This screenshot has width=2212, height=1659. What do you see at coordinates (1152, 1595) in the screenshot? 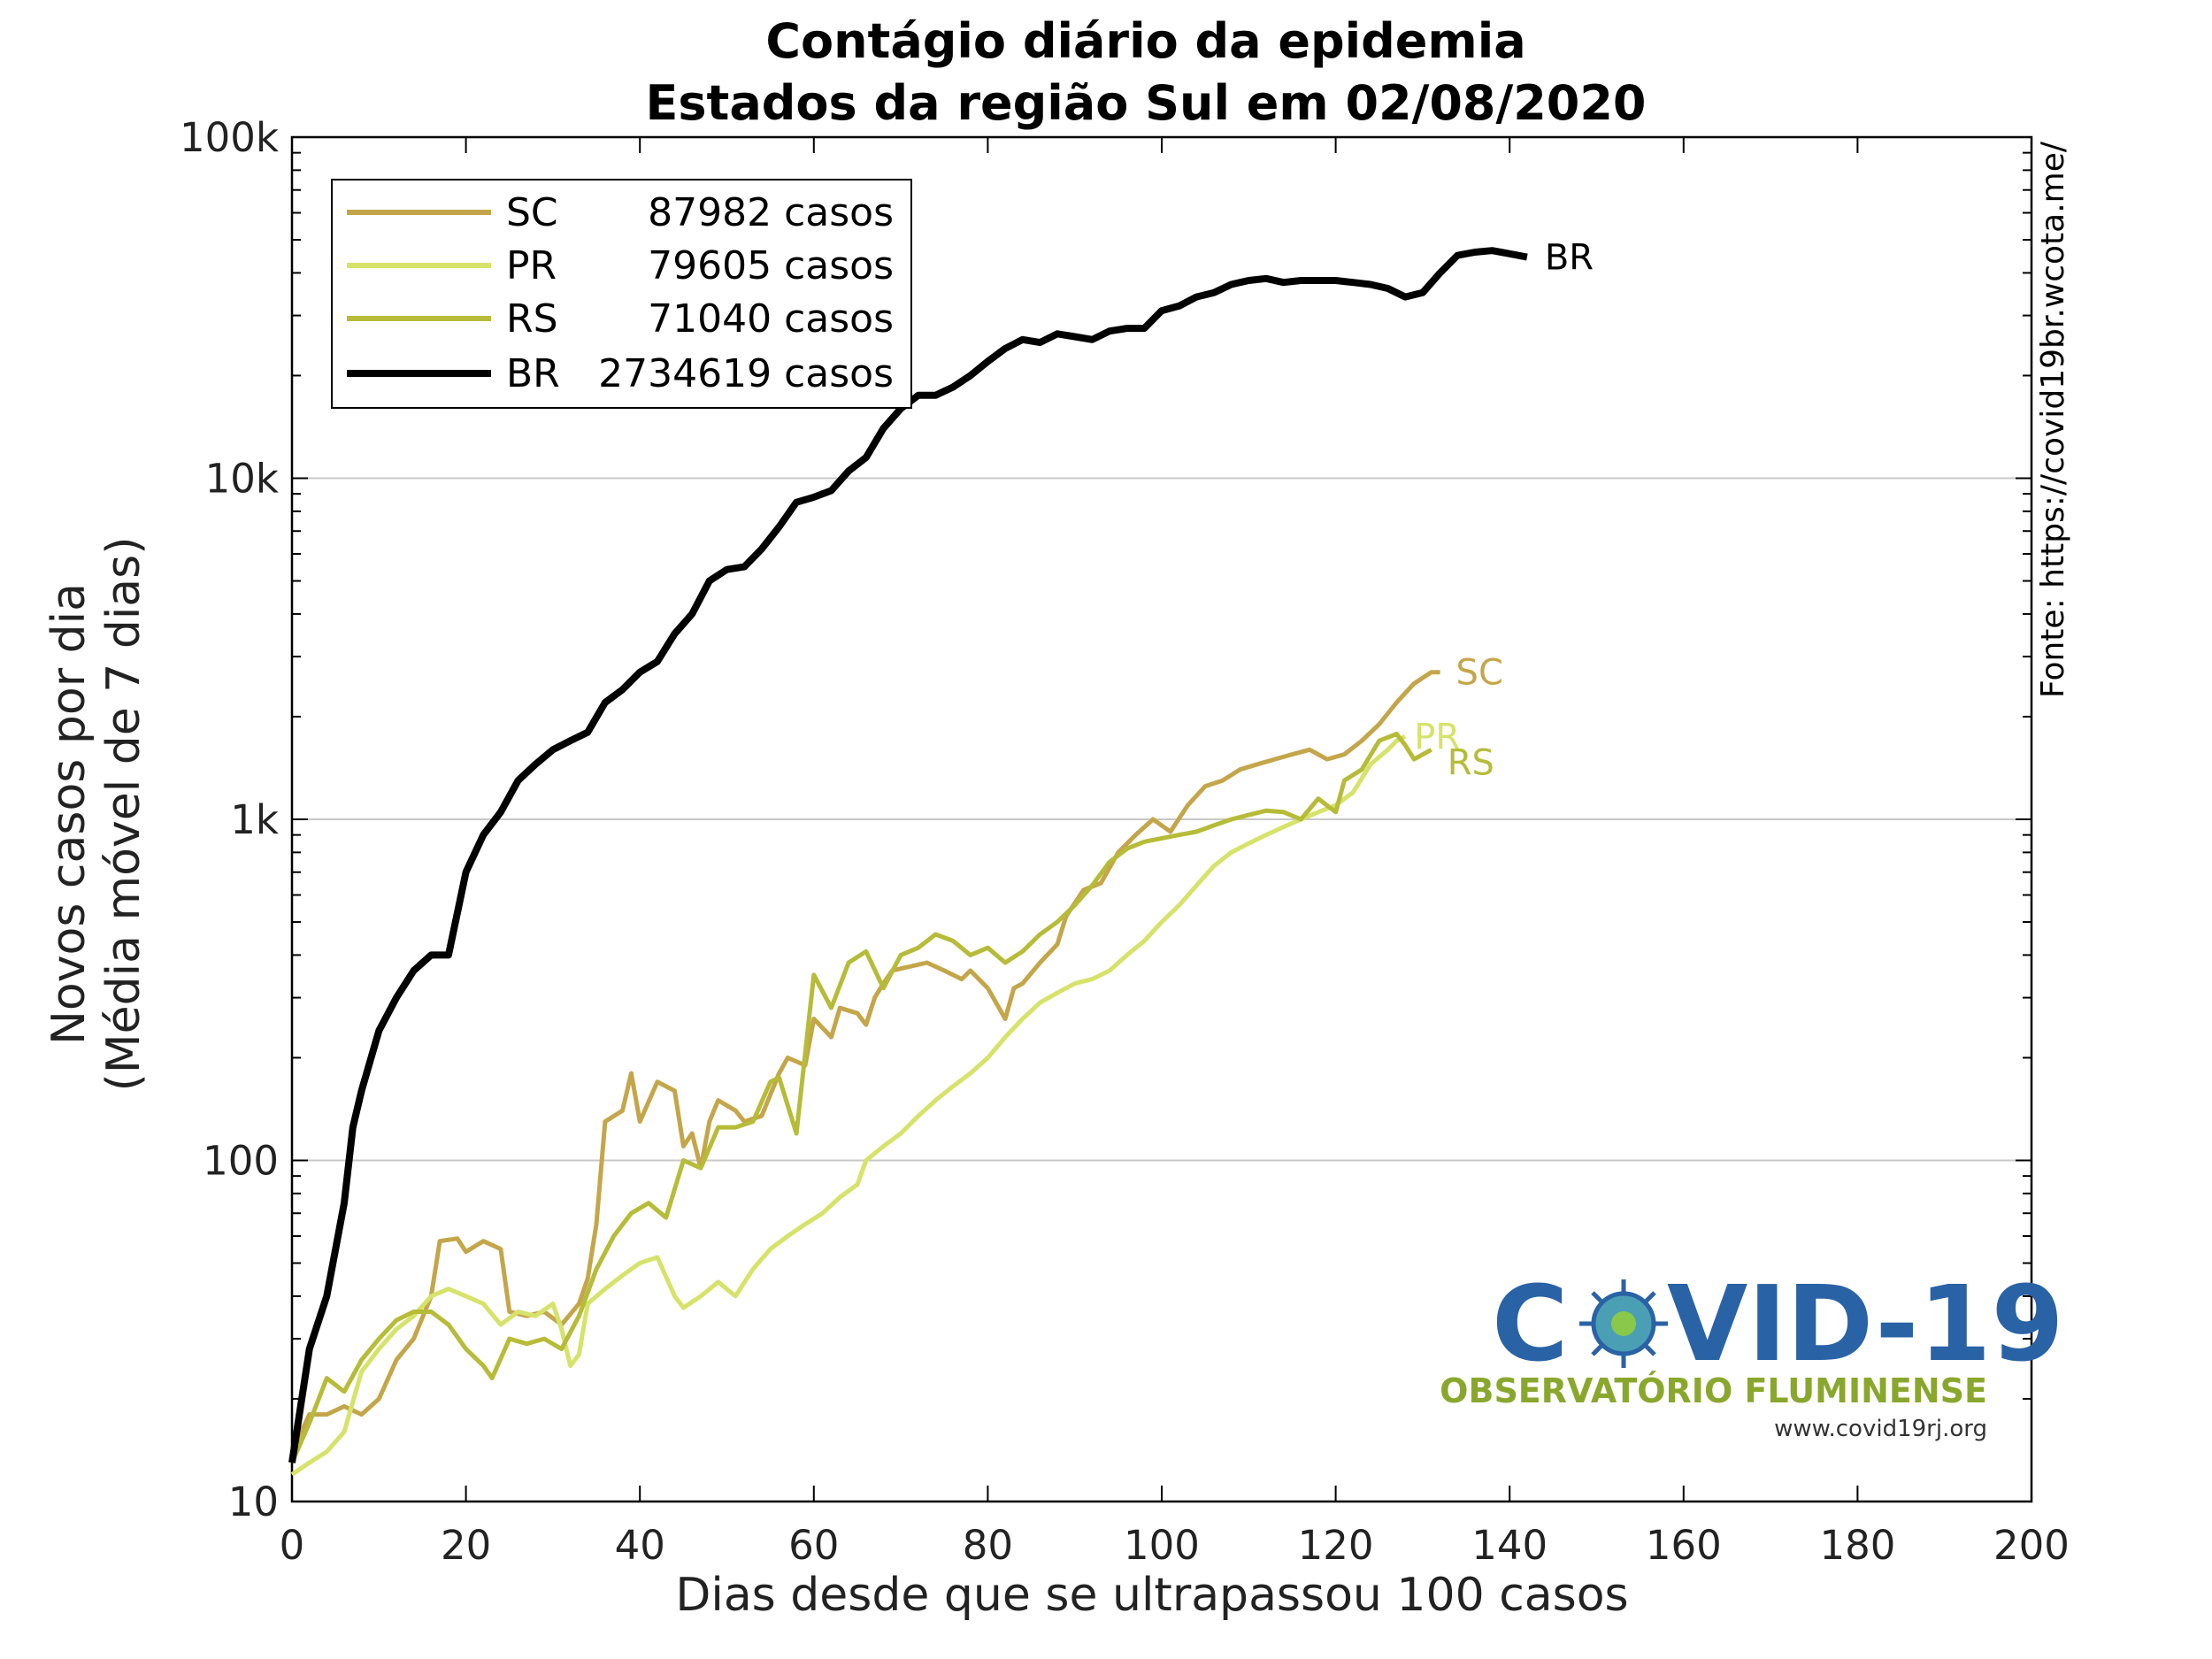
I see `x-axis-label: Dias desde que se ultrapassou 100 casos` at bounding box center [1152, 1595].